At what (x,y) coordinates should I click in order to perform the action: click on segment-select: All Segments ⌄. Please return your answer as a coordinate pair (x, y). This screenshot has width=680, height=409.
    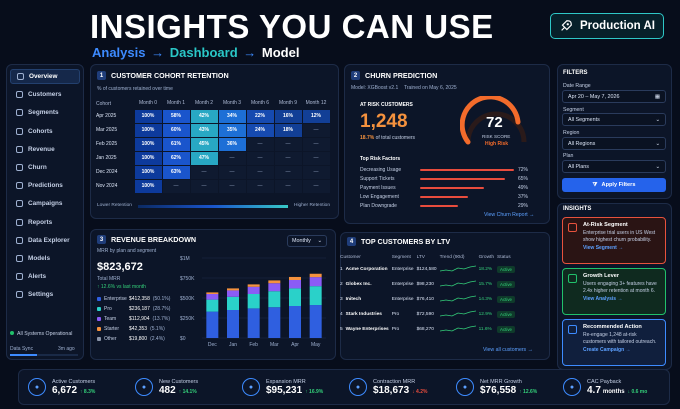
    Looking at the image, I should click on (614, 119).